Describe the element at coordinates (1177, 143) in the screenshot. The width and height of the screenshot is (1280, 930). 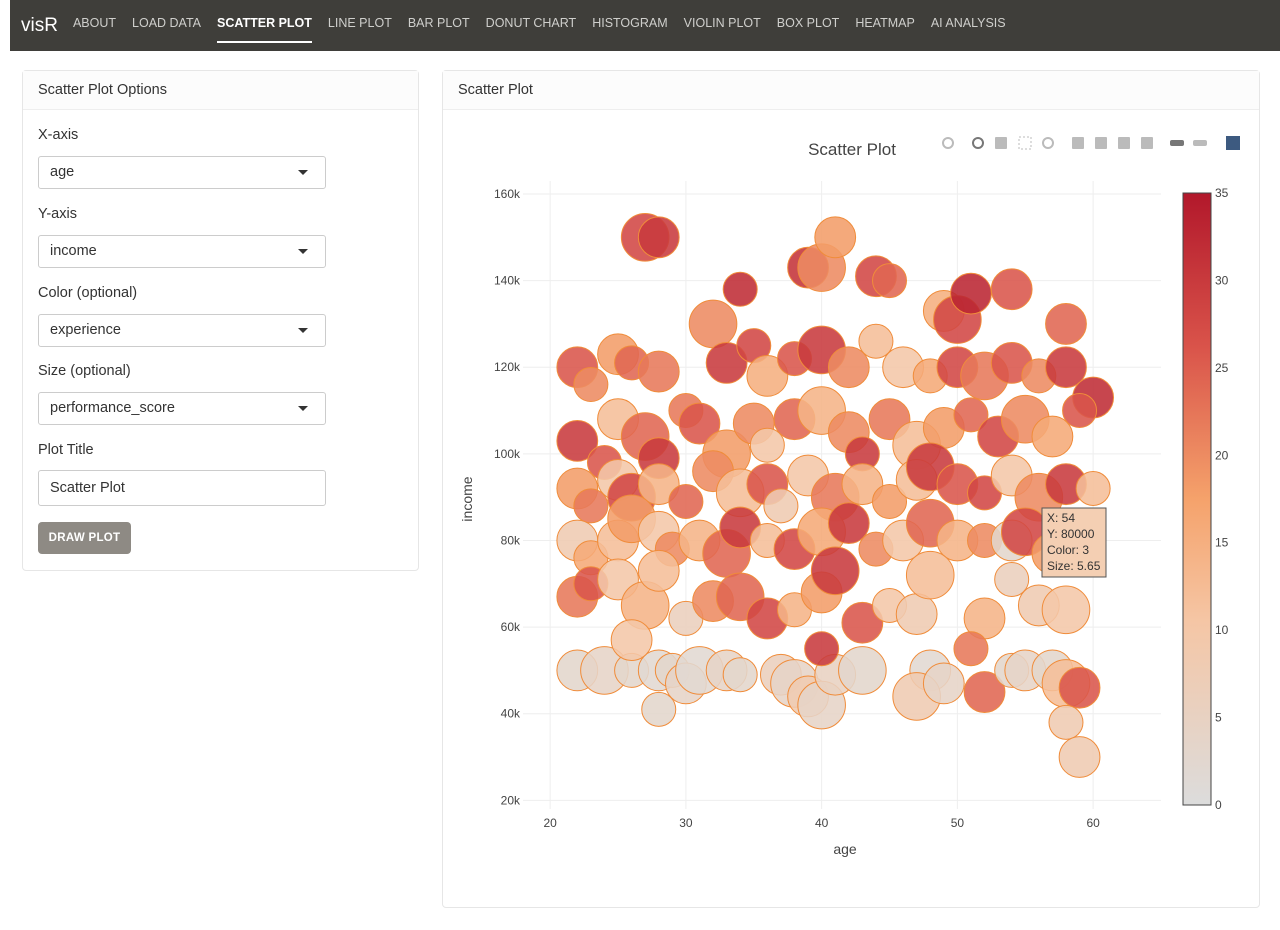
I see `hover-closest-icon` at that location.